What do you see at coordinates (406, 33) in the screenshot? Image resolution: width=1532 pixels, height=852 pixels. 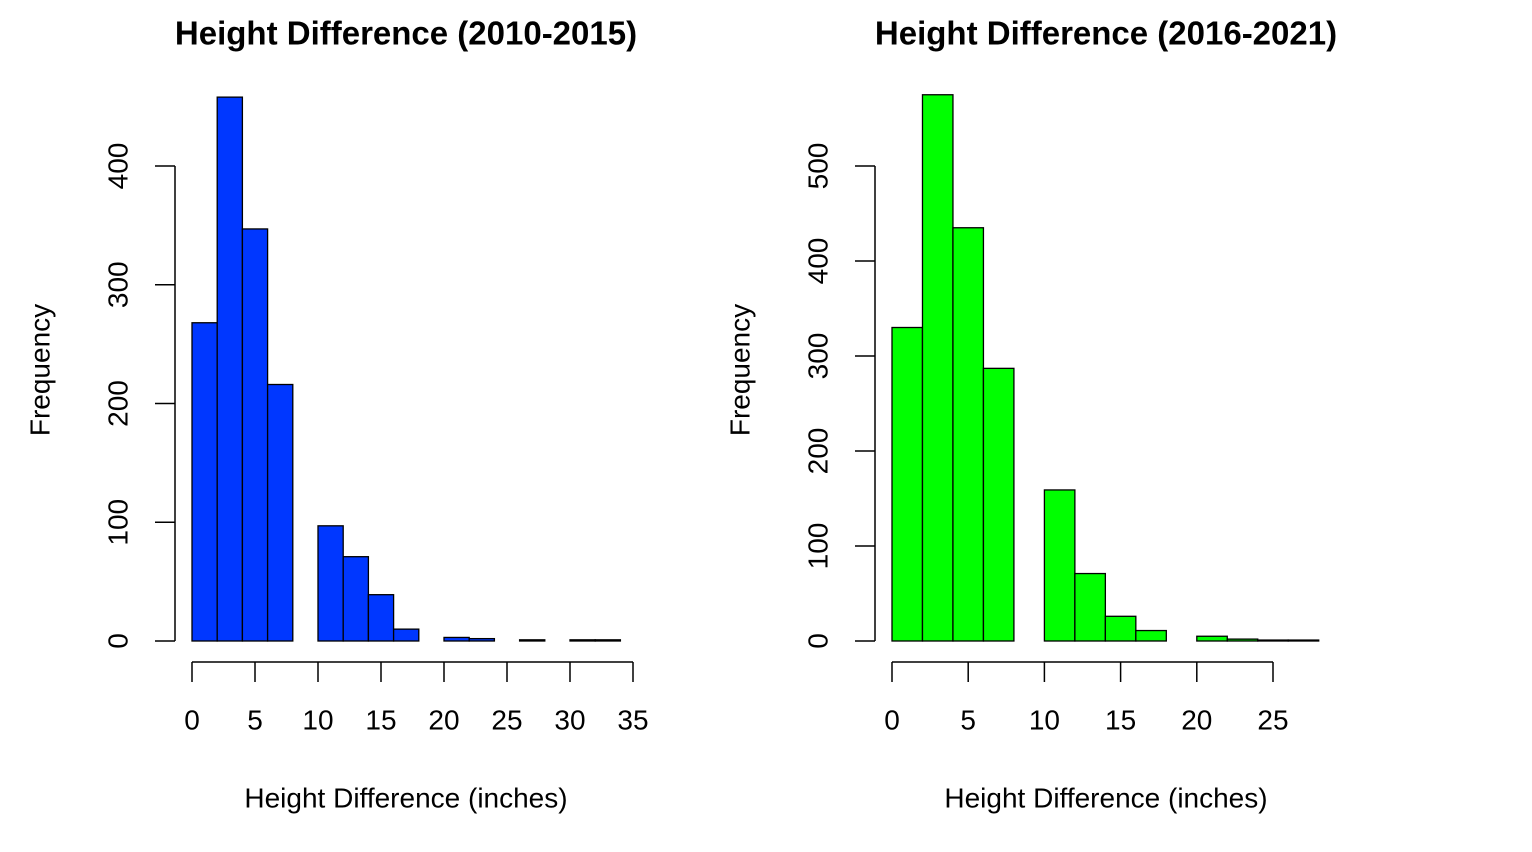 I see `chart-title: Height Difference (2010-2015)` at bounding box center [406, 33].